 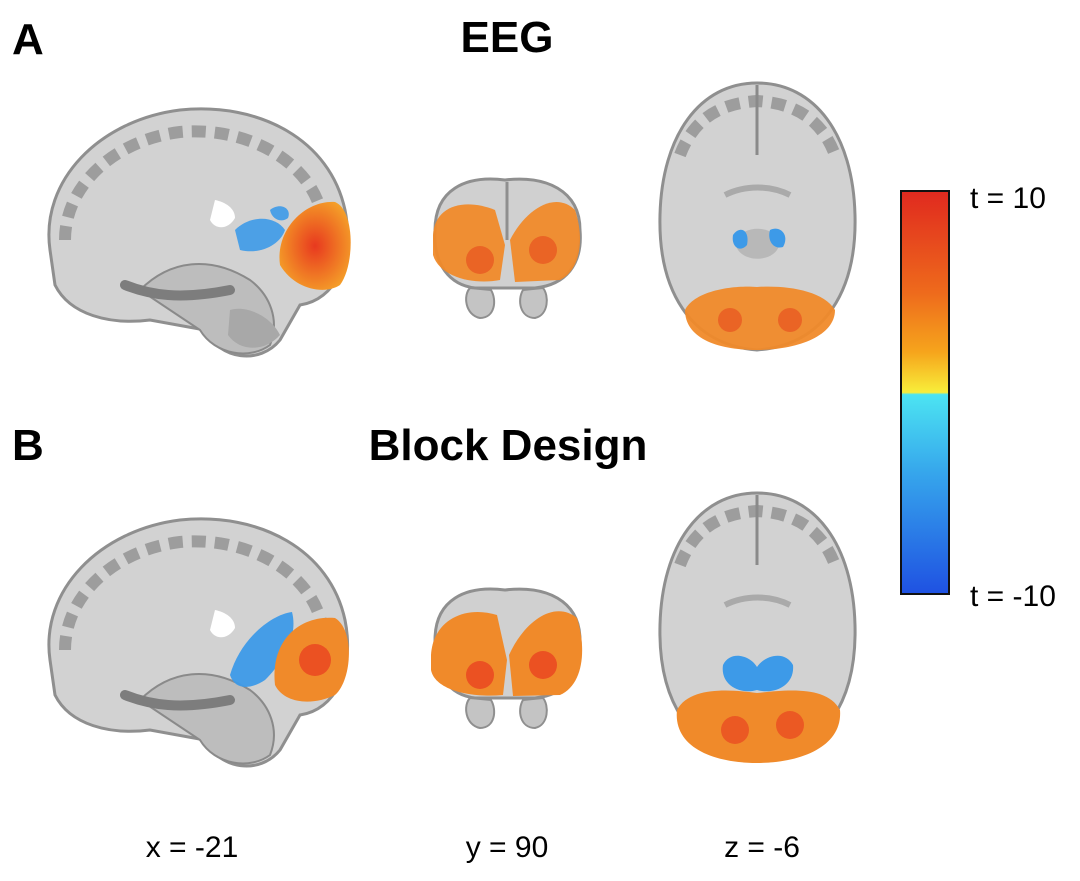 What do you see at coordinates (1008, 198) in the screenshot?
I see `colorbar-max-label: t = 10` at bounding box center [1008, 198].